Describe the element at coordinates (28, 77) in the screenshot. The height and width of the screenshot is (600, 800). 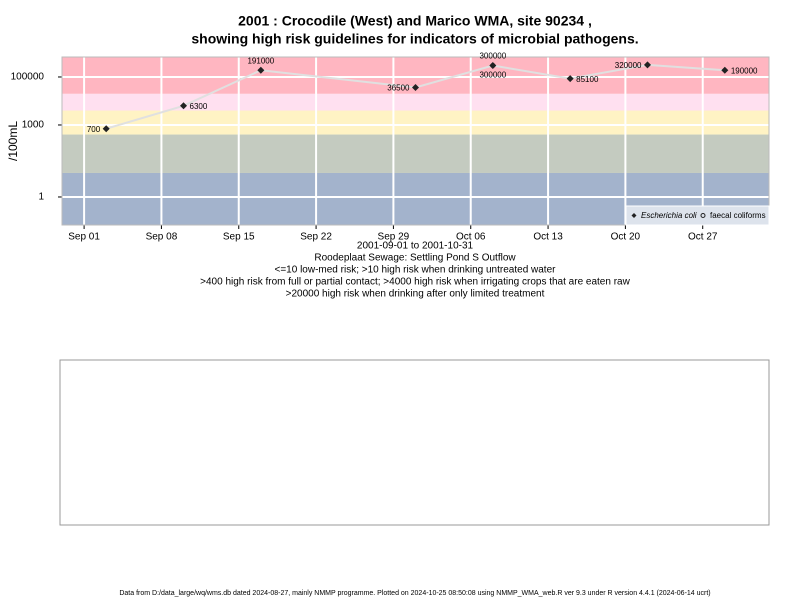
I see `y-tick-label: 100000` at that location.